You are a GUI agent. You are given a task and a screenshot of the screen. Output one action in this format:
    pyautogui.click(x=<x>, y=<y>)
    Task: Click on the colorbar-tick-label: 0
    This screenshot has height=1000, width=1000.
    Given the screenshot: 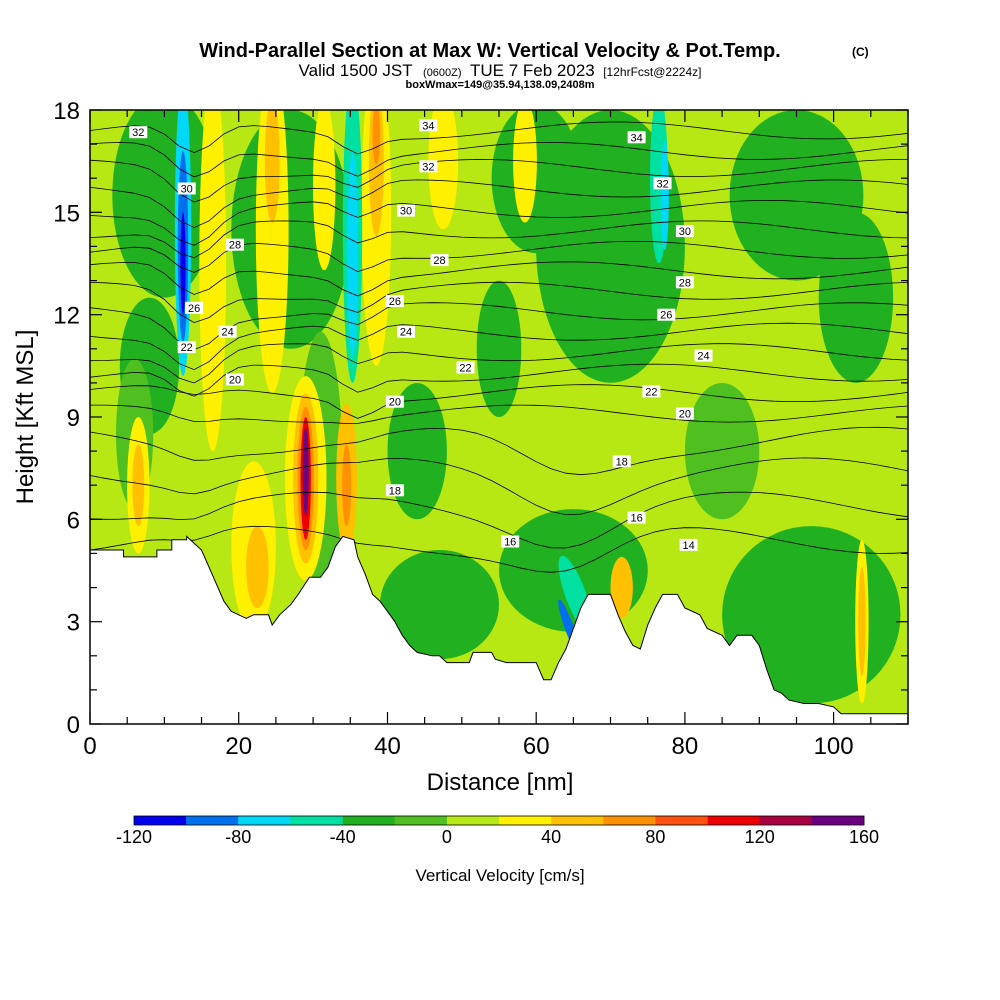 What is the action you would take?
    pyautogui.click(x=447, y=837)
    